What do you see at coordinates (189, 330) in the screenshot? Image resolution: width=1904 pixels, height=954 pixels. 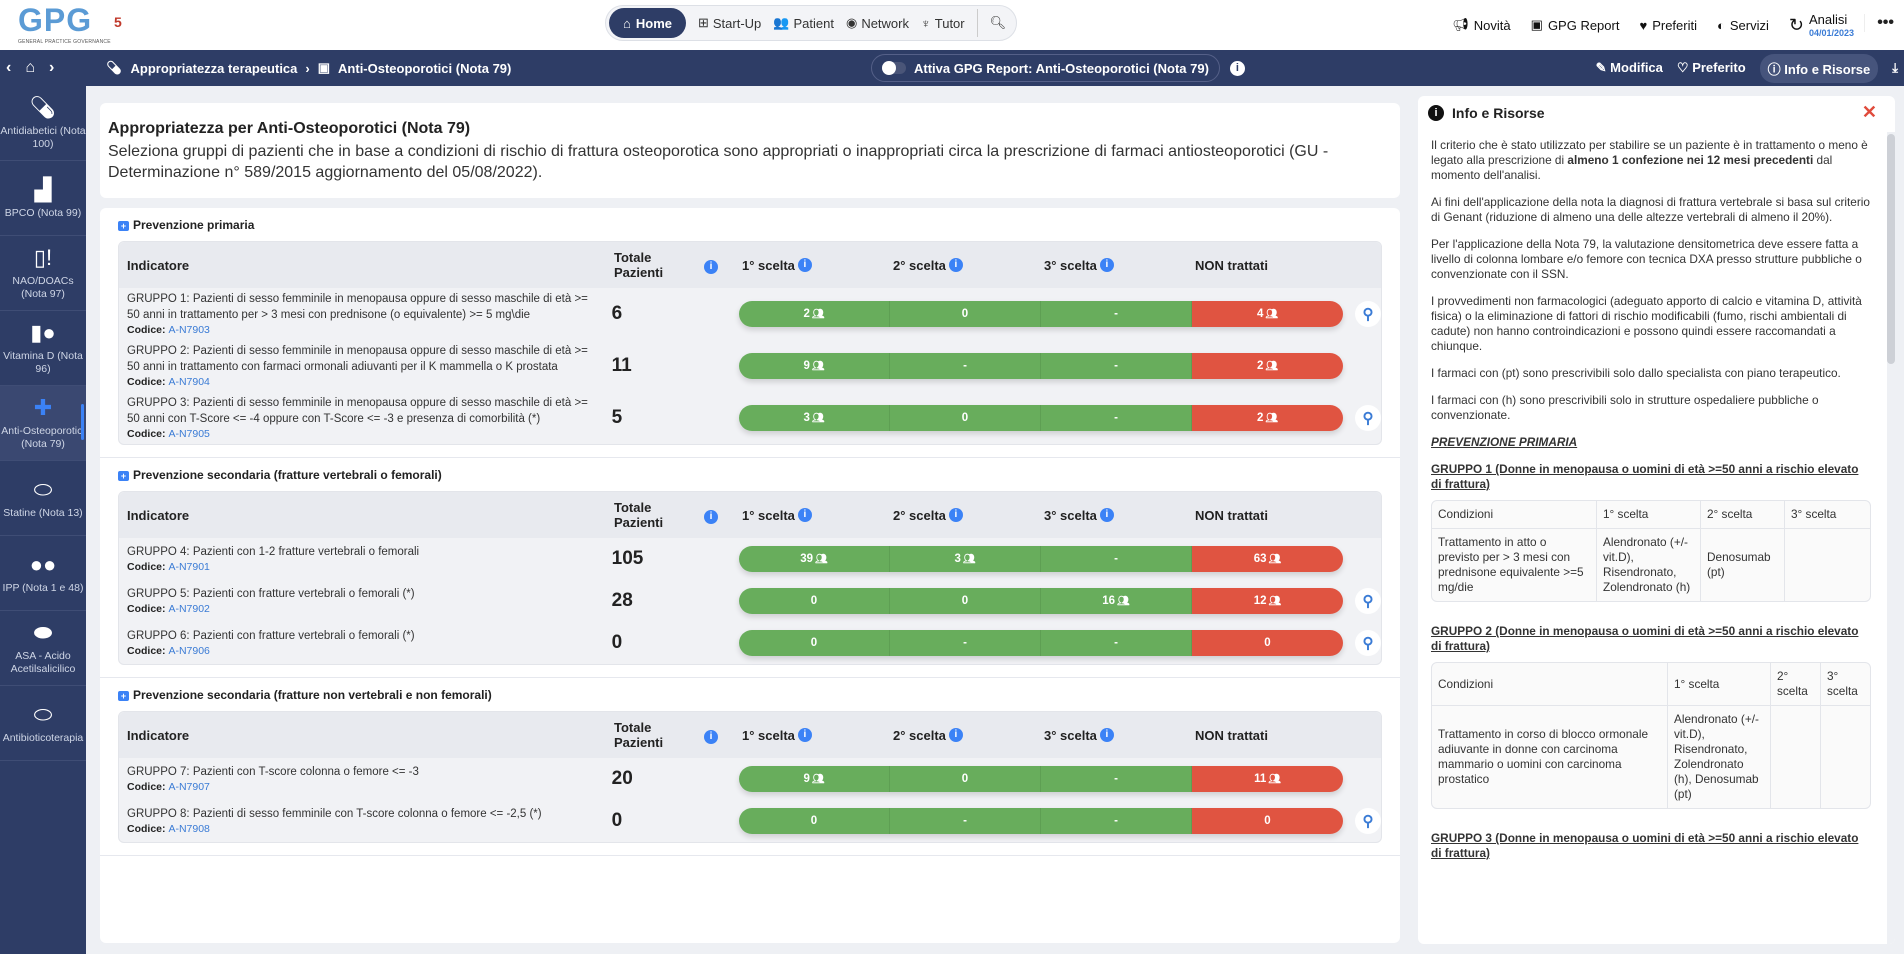 I see `indicator-code-link: A-N7903` at bounding box center [189, 330].